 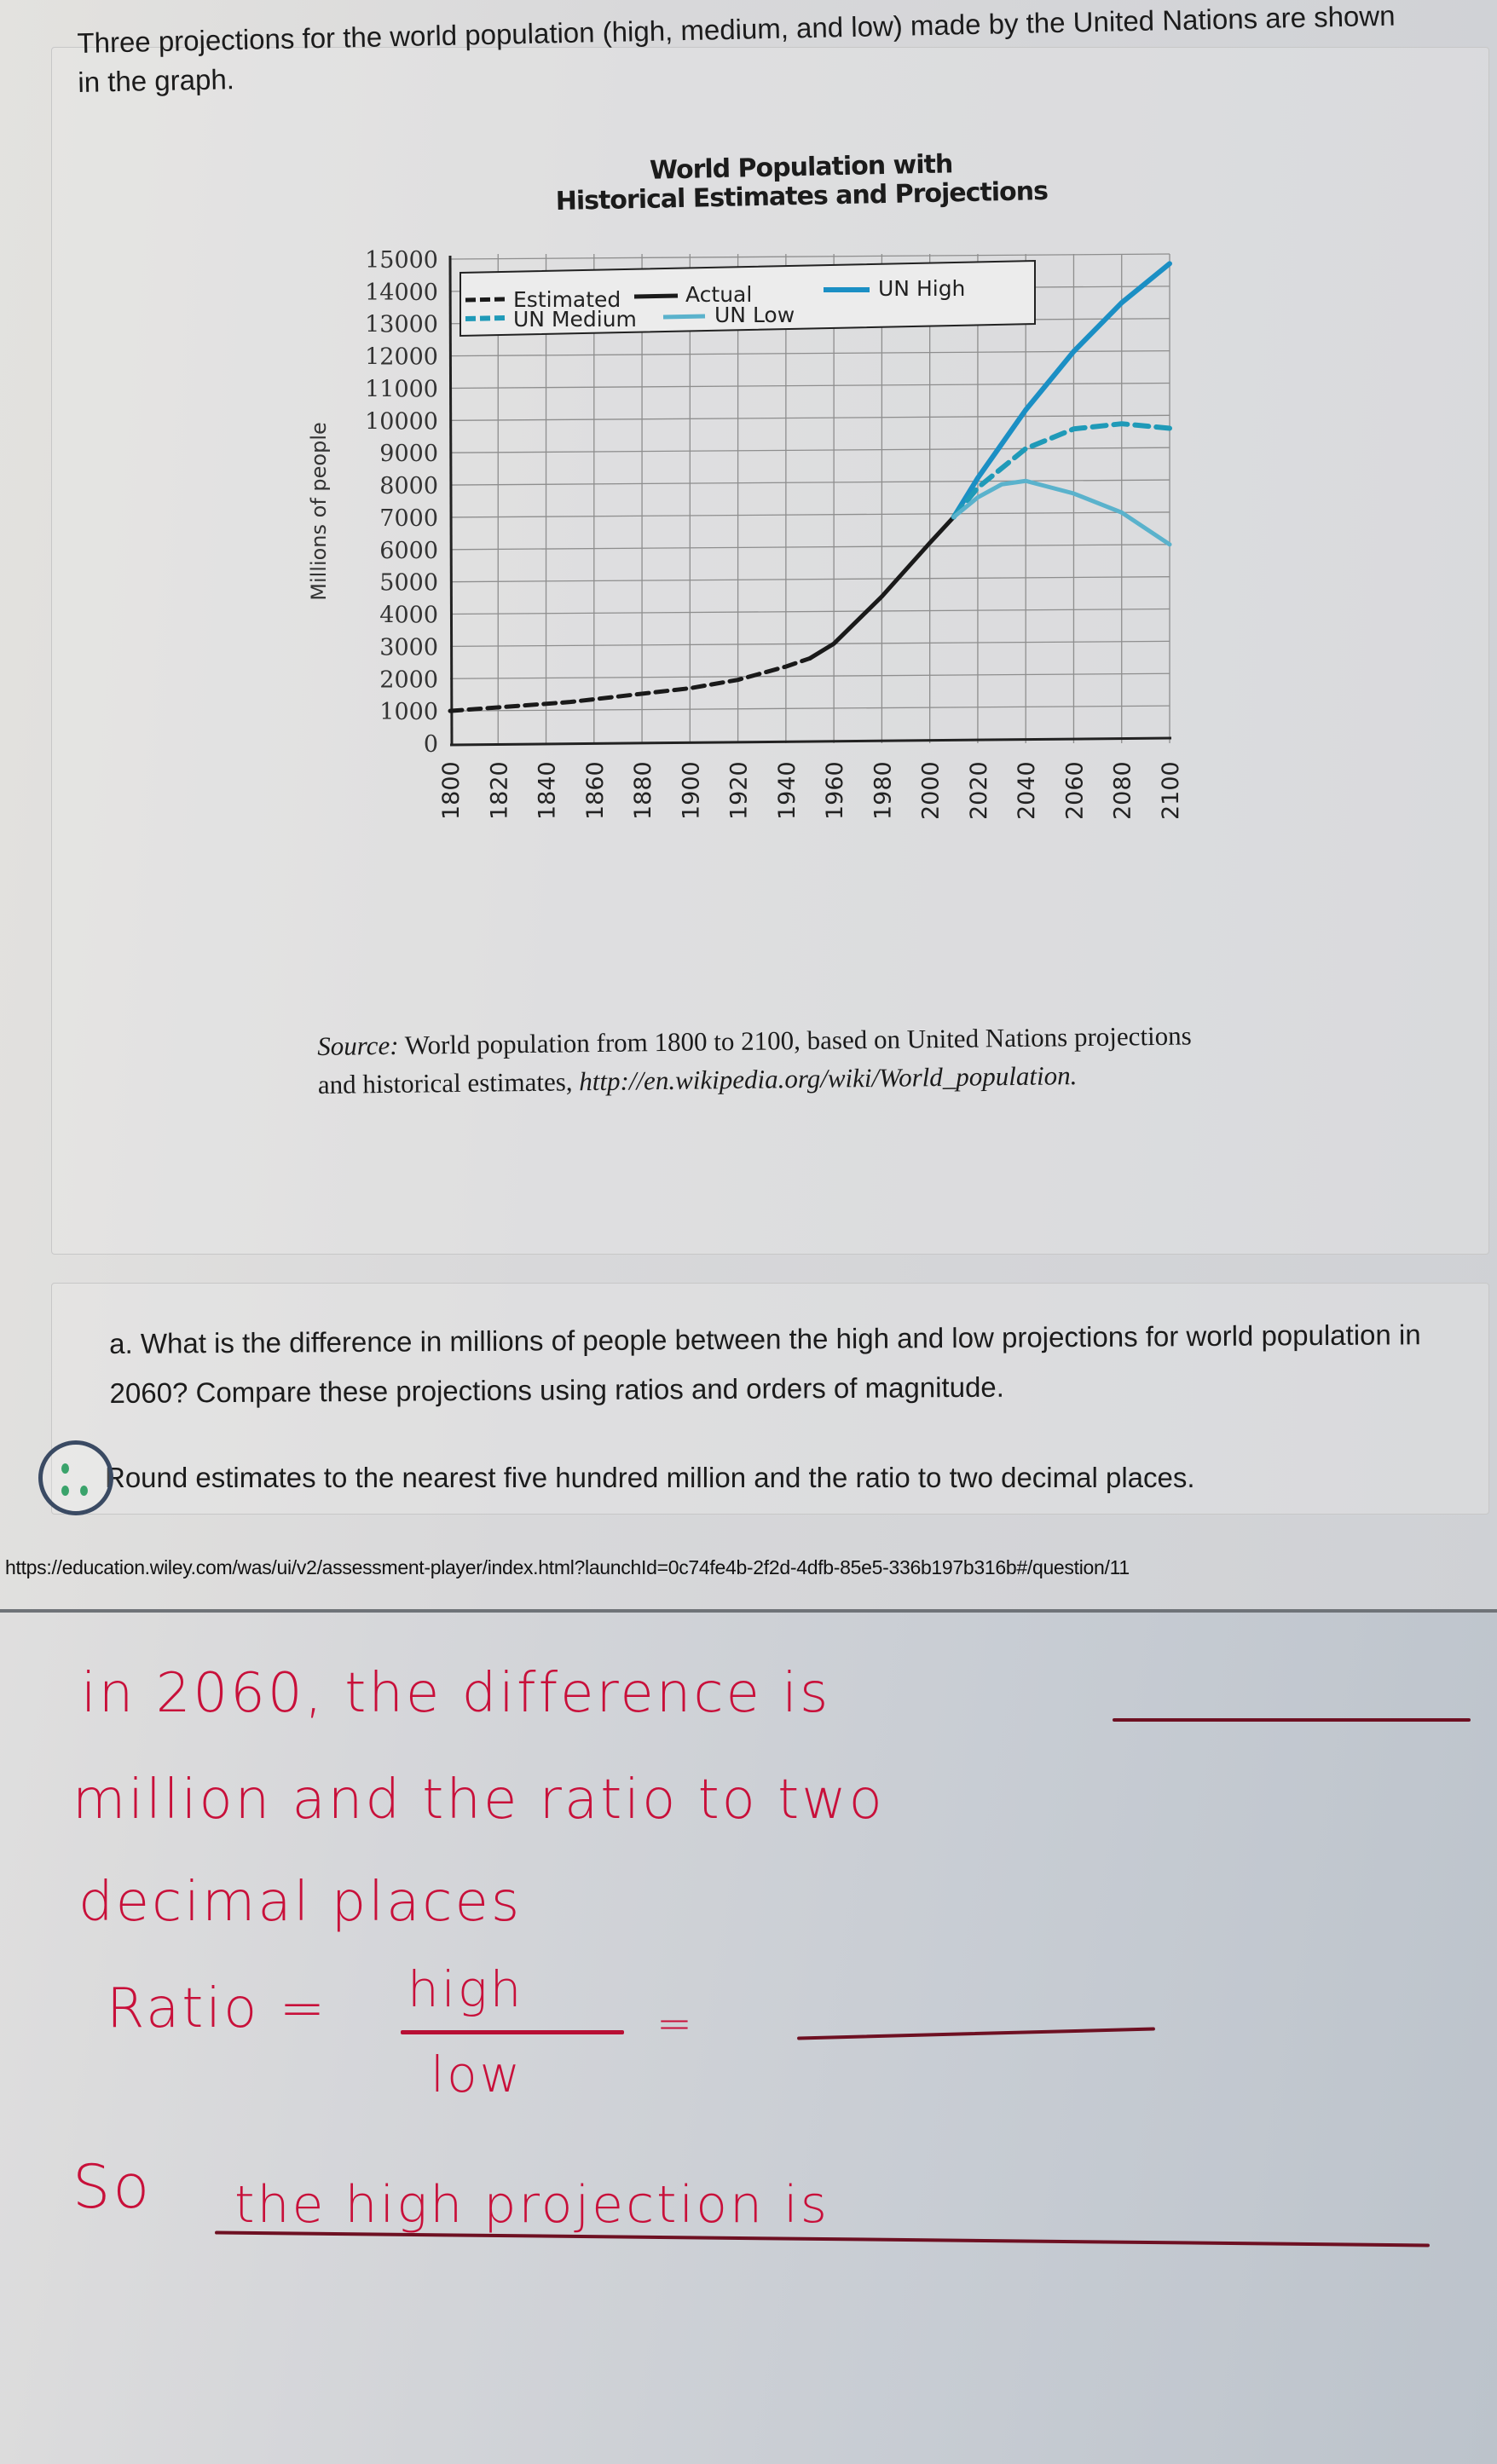 I want to click on svg-text: 1000, so click(x=408, y=712).